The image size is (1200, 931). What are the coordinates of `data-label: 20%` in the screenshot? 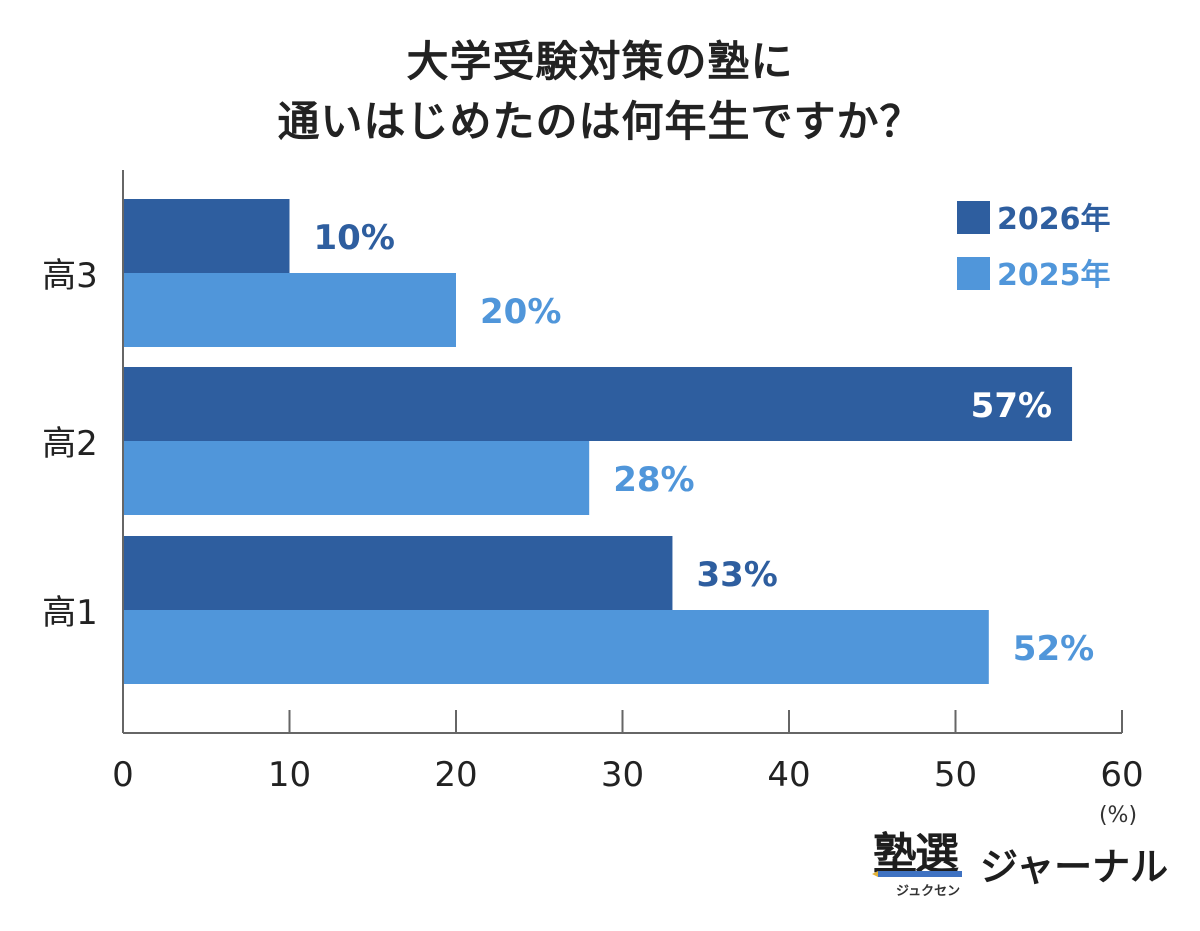 It's located at (520, 312).